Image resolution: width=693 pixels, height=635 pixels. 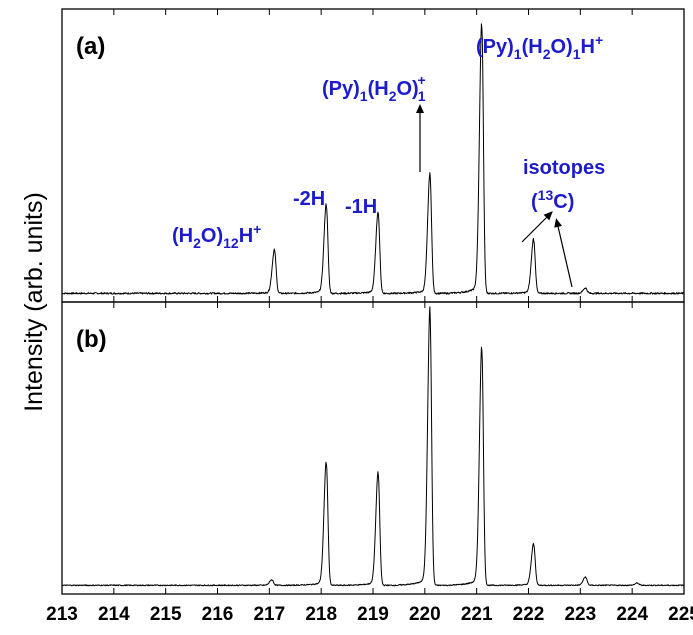 I want to click on x-tick-label: 223, so click(x=580, y=614).